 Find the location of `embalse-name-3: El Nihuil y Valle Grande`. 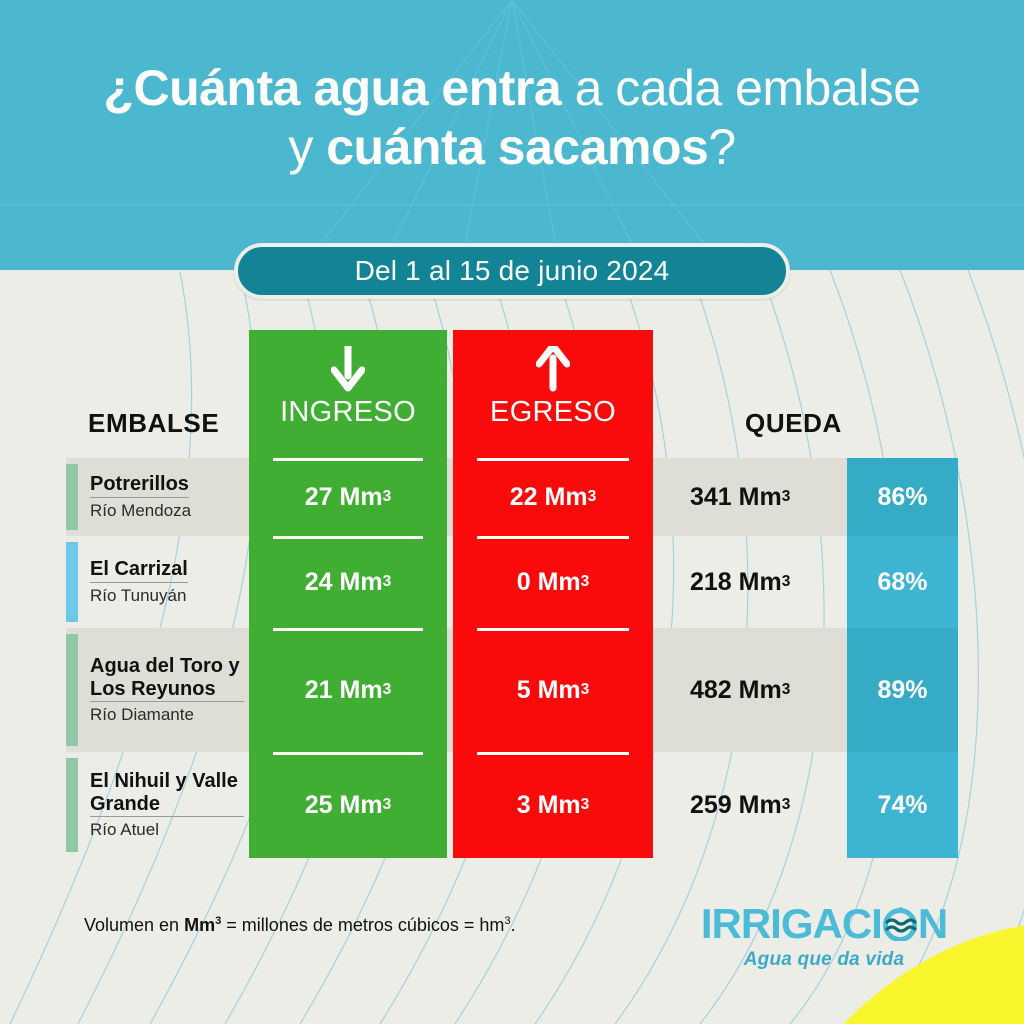

embalse-name-3: El Nihuil y Valle Grande is located at coordinates (167, 793).